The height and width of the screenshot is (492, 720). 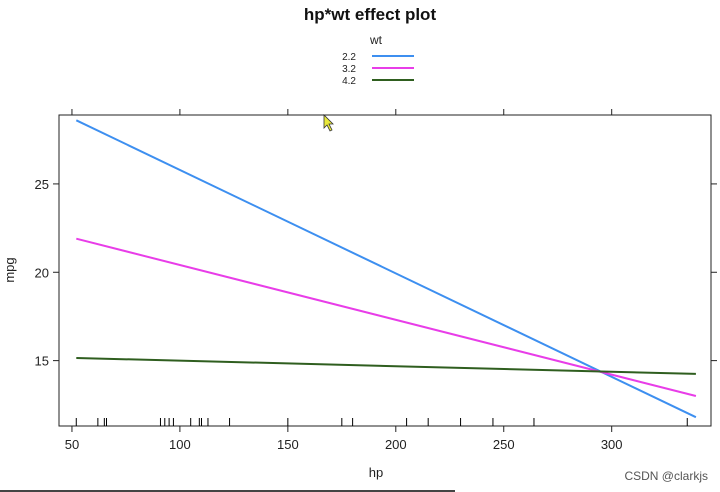 I want to click on x-tick-label-4: 250, so click(x=504, y=444).